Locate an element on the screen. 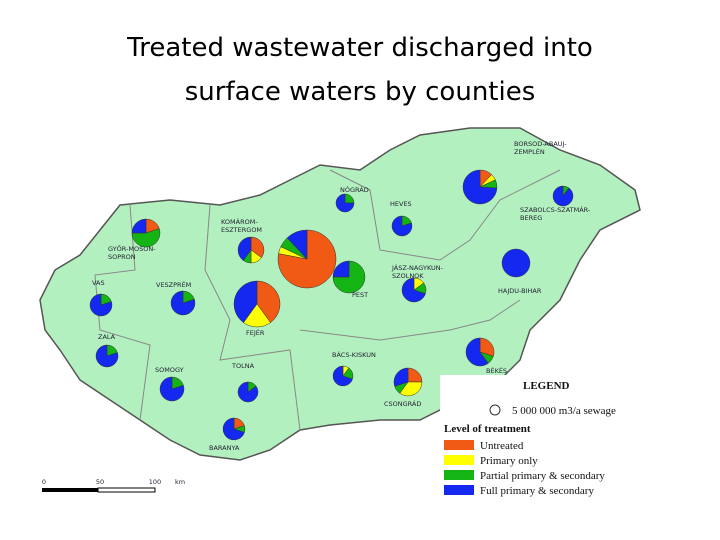 The height and width of the screenshot is (540, 720). county-label: SOMOGY is located at coordinates (169, 370).